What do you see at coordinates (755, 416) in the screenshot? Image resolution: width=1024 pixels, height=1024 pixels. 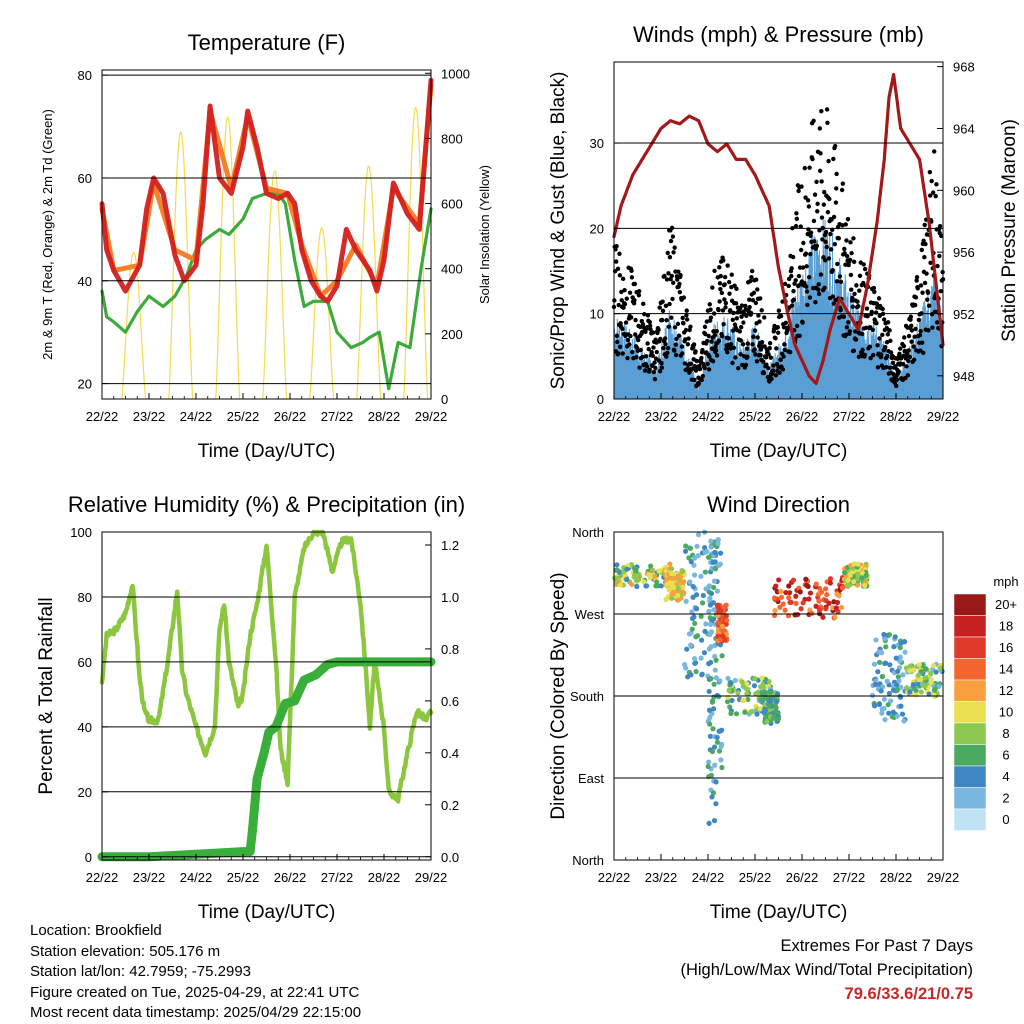 I see `x-tick-label: 25/22` at bounding box center [755, 416].